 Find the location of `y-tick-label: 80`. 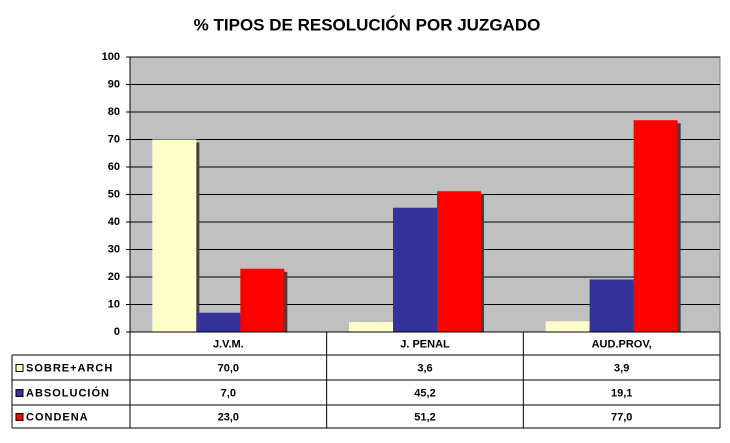

y-tick-label: 80 is located at coordinates (114, 112).